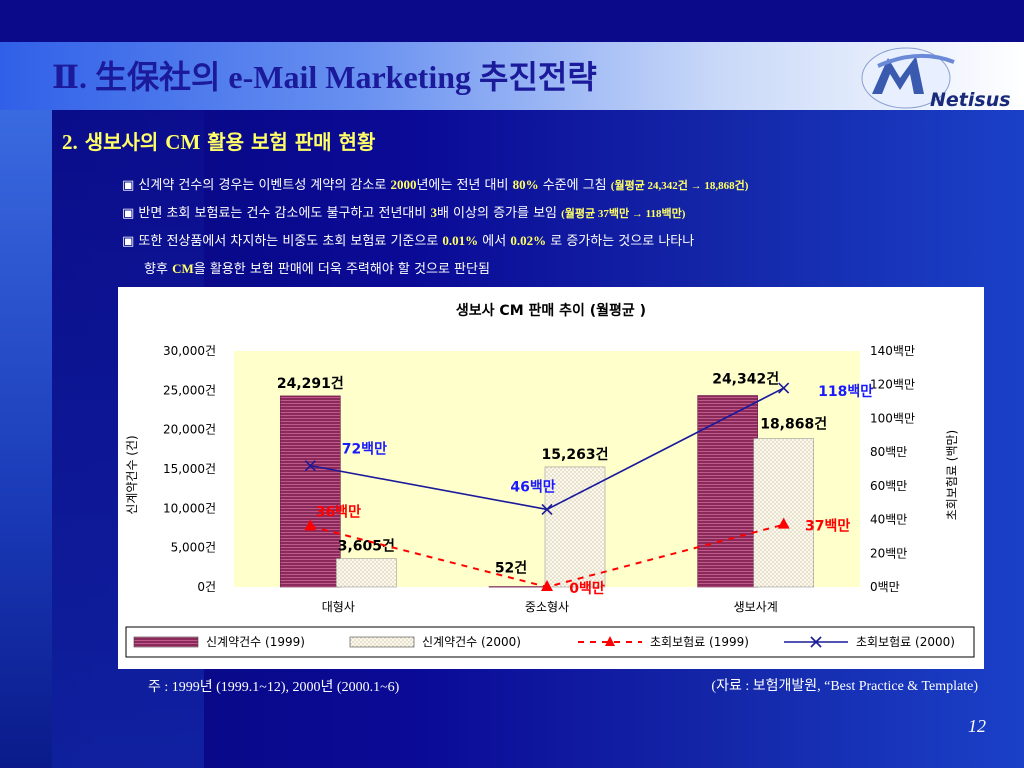 This screenshot has width=1024, height=768. What do you see at coordinates (310, 383) in the screenshot?
I see `bar-data-label: 24,291건` at bounding box center [310, 383].